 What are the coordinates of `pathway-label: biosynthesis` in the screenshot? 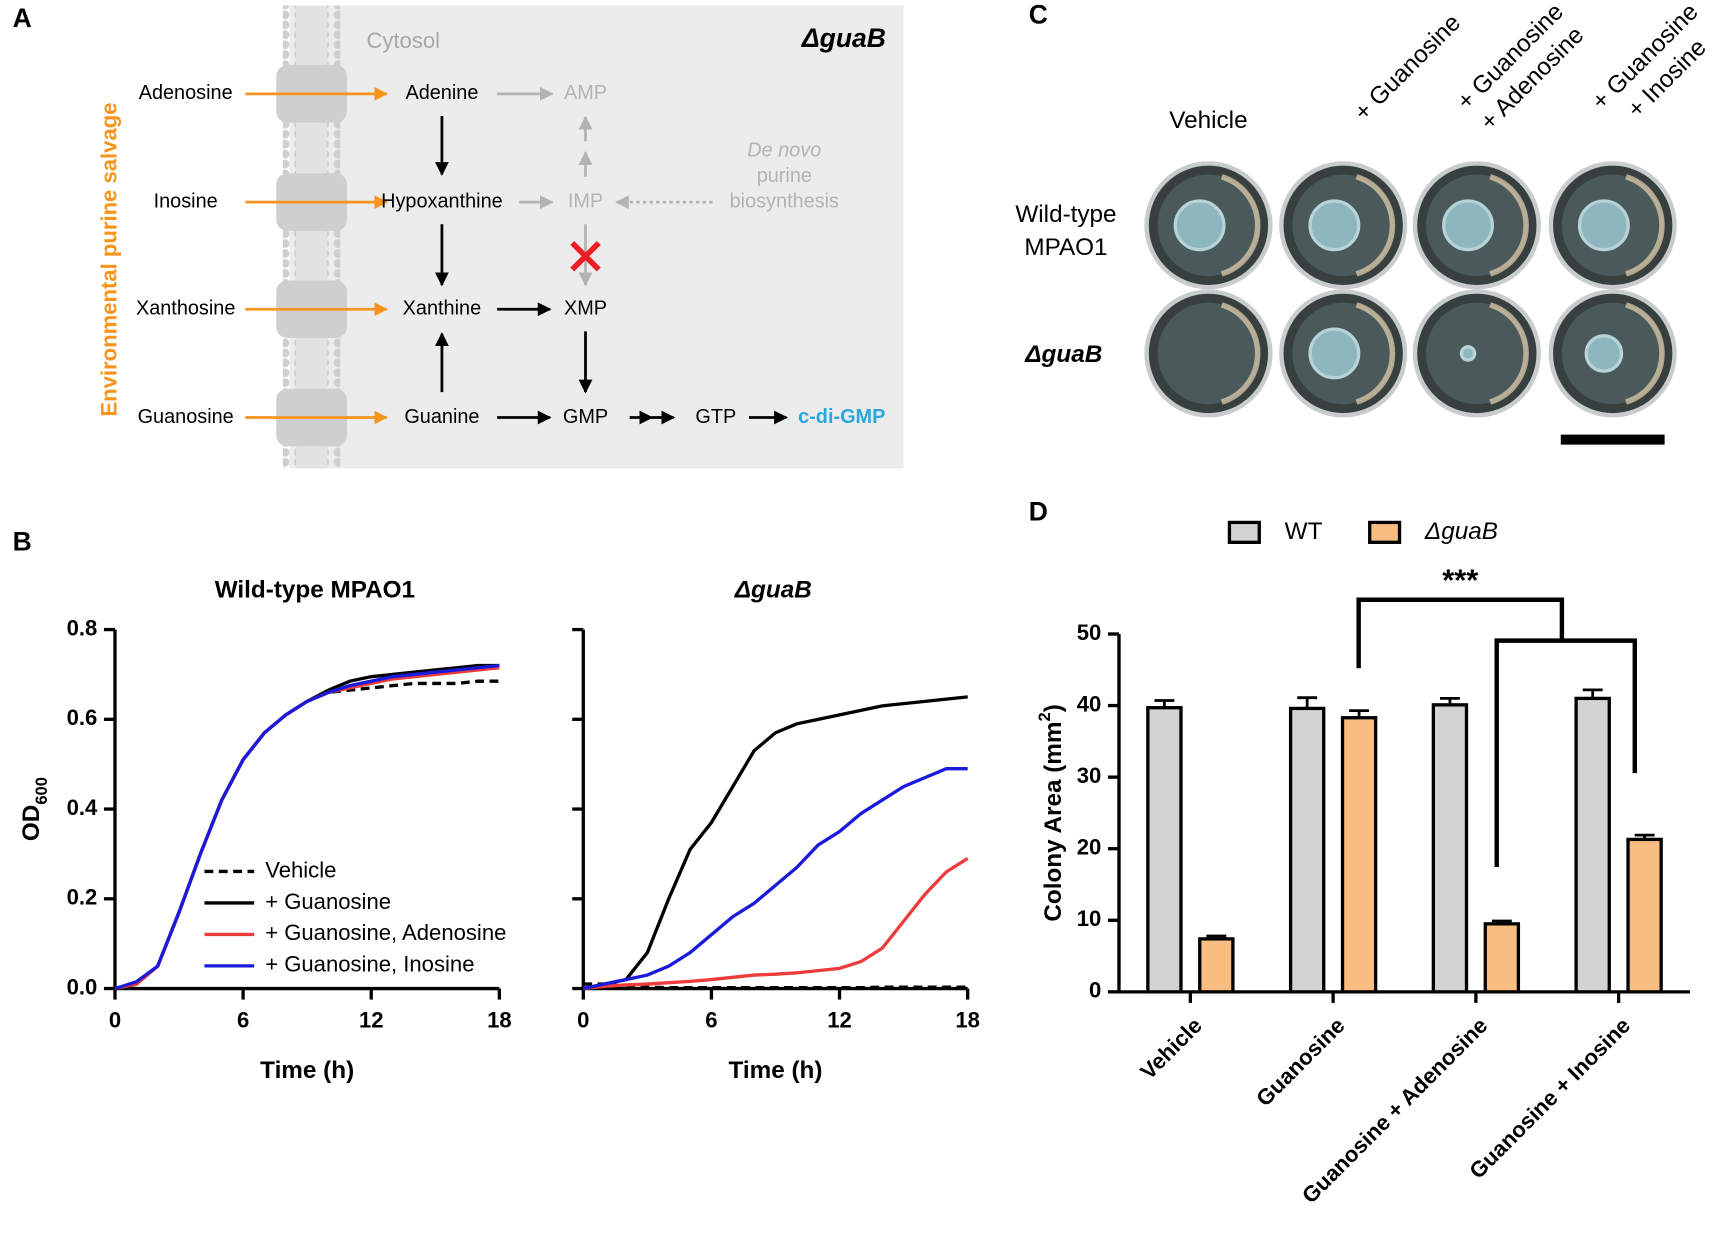 It's located at (784, 201).